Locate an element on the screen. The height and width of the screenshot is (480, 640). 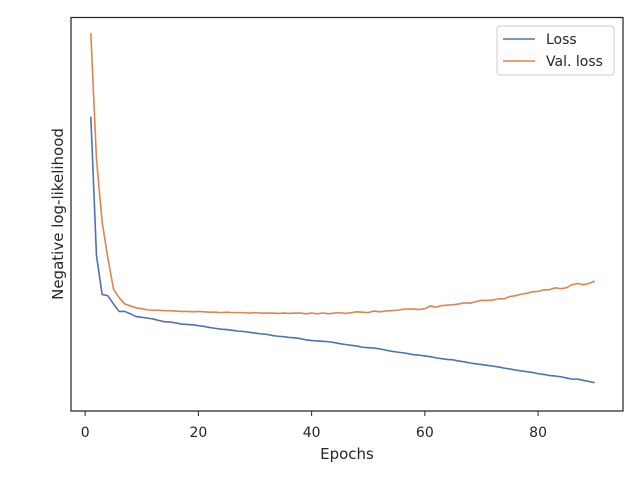
x-axis-ticks: 0 20 40 60 80 is located at coordinates (314, 426).